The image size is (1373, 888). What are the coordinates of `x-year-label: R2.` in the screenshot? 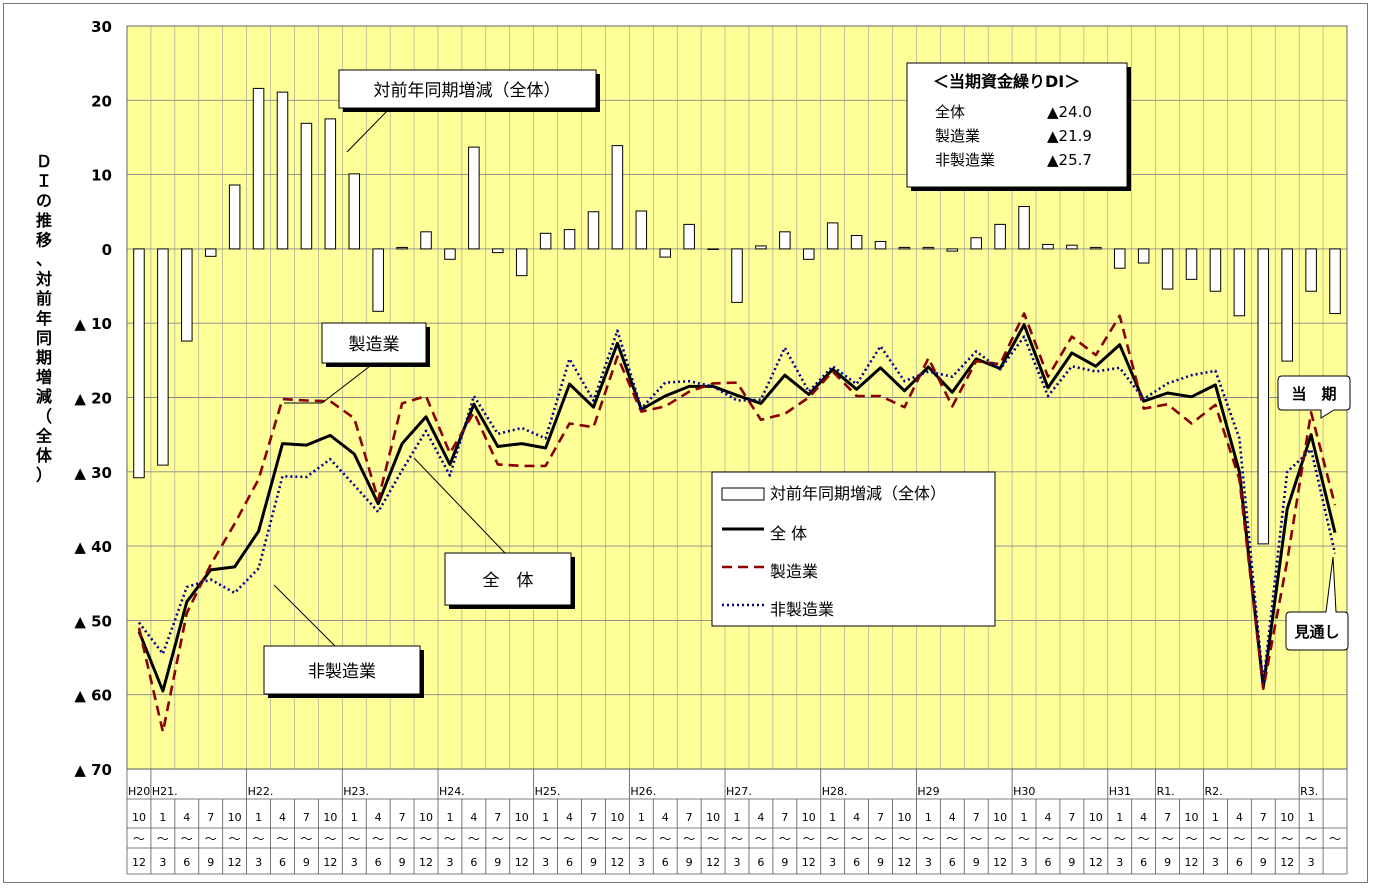 It's located at (1213, 791).